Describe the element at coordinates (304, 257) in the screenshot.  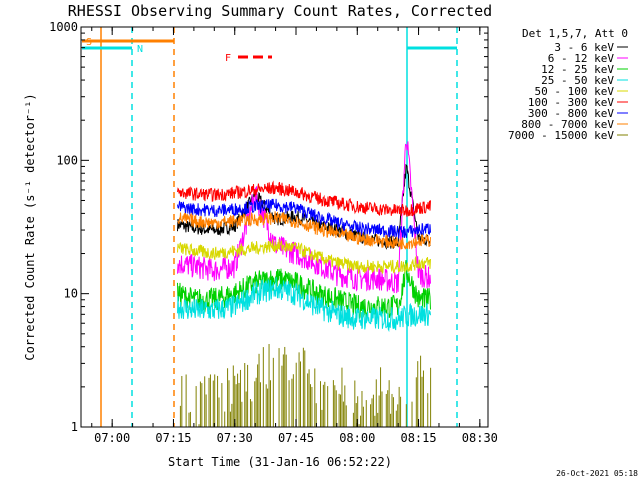
I see `series-4-line` at that location.